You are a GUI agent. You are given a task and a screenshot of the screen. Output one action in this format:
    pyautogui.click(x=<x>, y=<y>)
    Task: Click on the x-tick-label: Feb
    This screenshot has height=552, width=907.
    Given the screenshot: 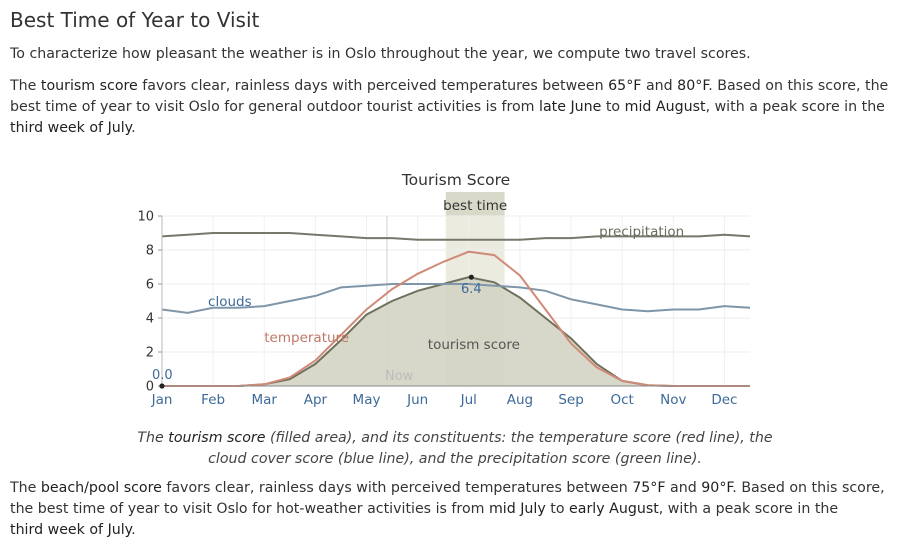 What is the action you would take?
    pyautogui.click(x=213, y=400)
    